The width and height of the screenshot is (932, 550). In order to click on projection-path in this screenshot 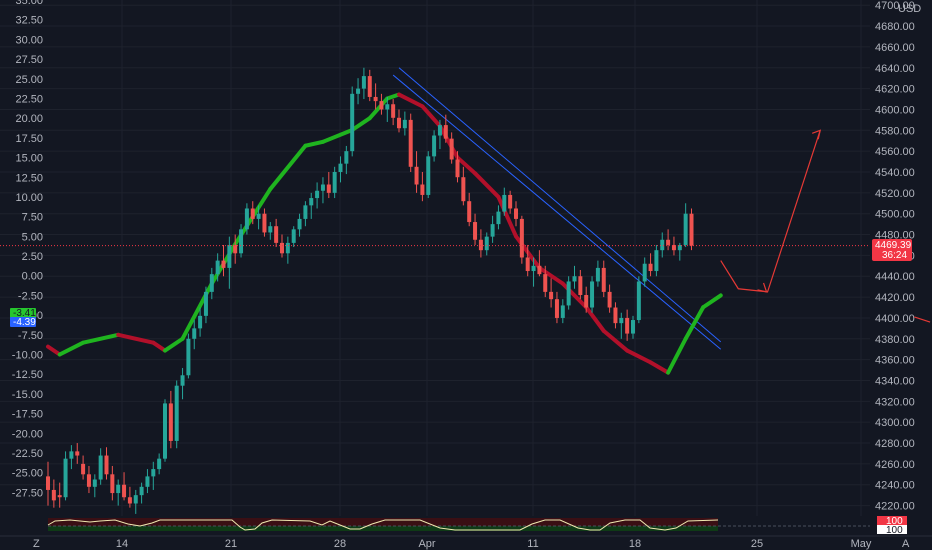, I will do `click(770, 211)`.